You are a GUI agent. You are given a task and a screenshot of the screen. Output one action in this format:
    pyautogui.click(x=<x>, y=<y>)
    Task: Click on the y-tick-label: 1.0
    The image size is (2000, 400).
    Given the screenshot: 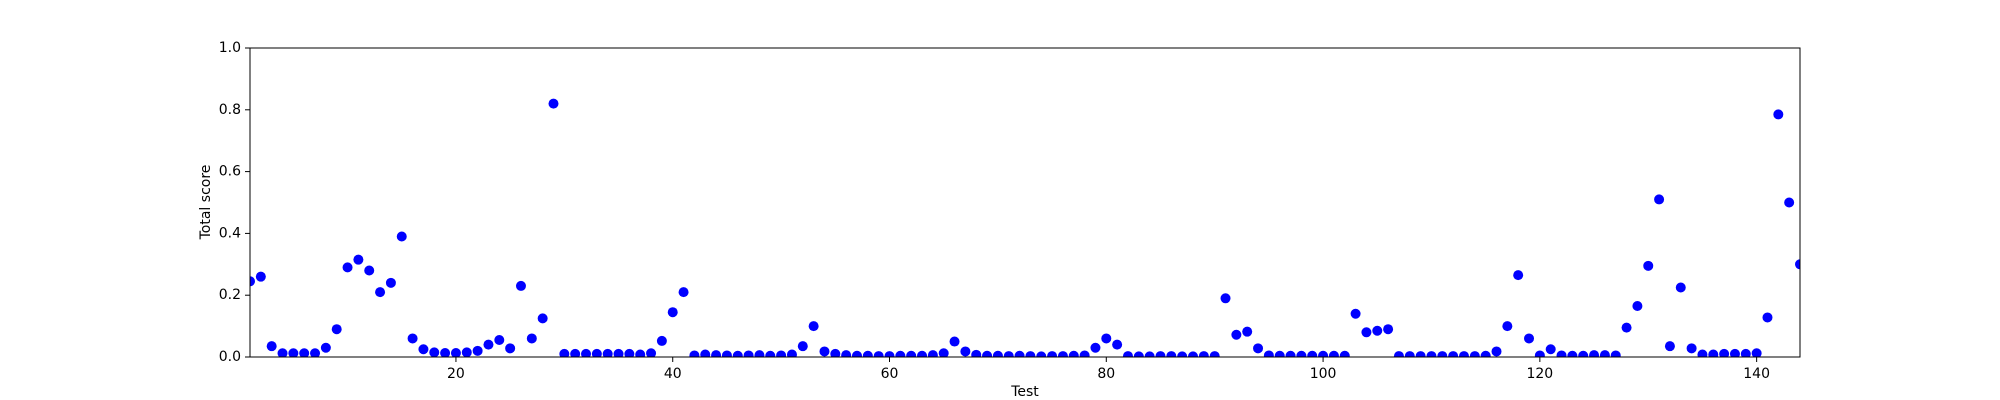 What is the action you would take?
    pyautogui.click(x=230, y=48)
    